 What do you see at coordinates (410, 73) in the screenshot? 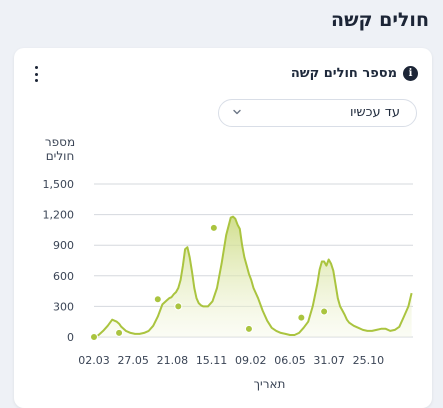
I see `info-icon: i` at bounding box center [410, 73].